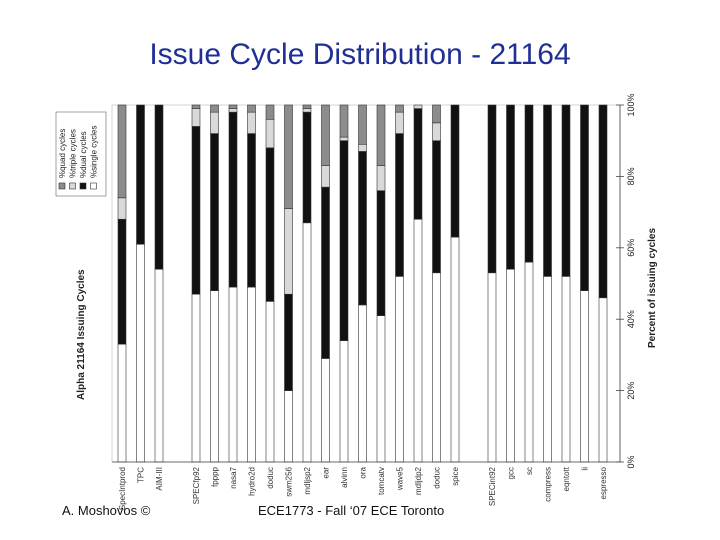 The height and width of the screenshot is (540, 720). What do you see at coordinates (62, 186) in the screenshot?
I see `legend-swatch-quad` at bounding box center [62, 186].